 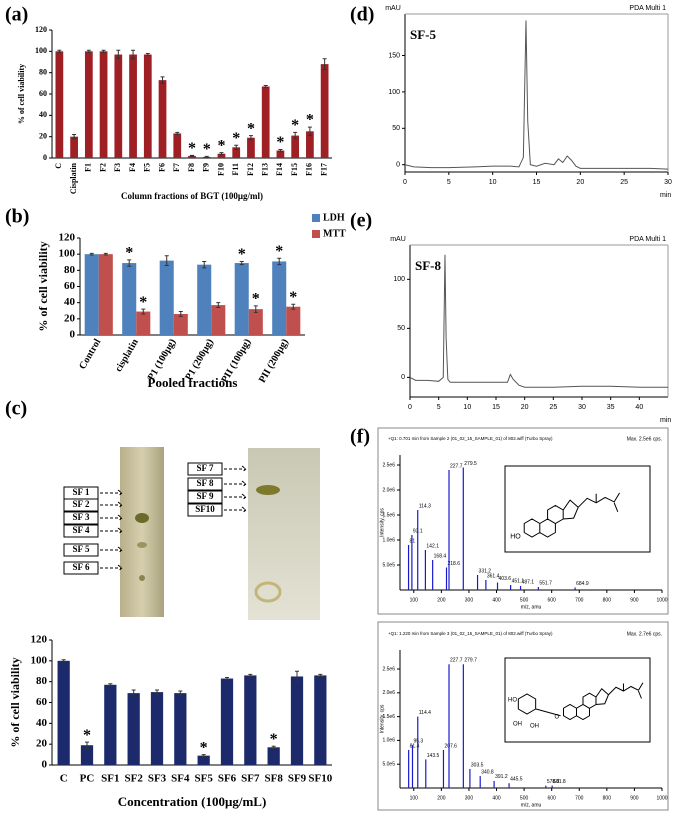 What do you see at coordinates (279, 169) in the screenshot?
I see `x-tick-label: F14` at bounding box center [279, 169].